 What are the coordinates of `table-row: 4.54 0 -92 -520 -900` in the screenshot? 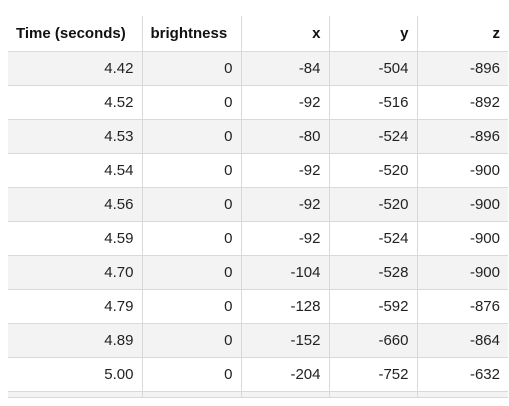 It's located at (258, 170).